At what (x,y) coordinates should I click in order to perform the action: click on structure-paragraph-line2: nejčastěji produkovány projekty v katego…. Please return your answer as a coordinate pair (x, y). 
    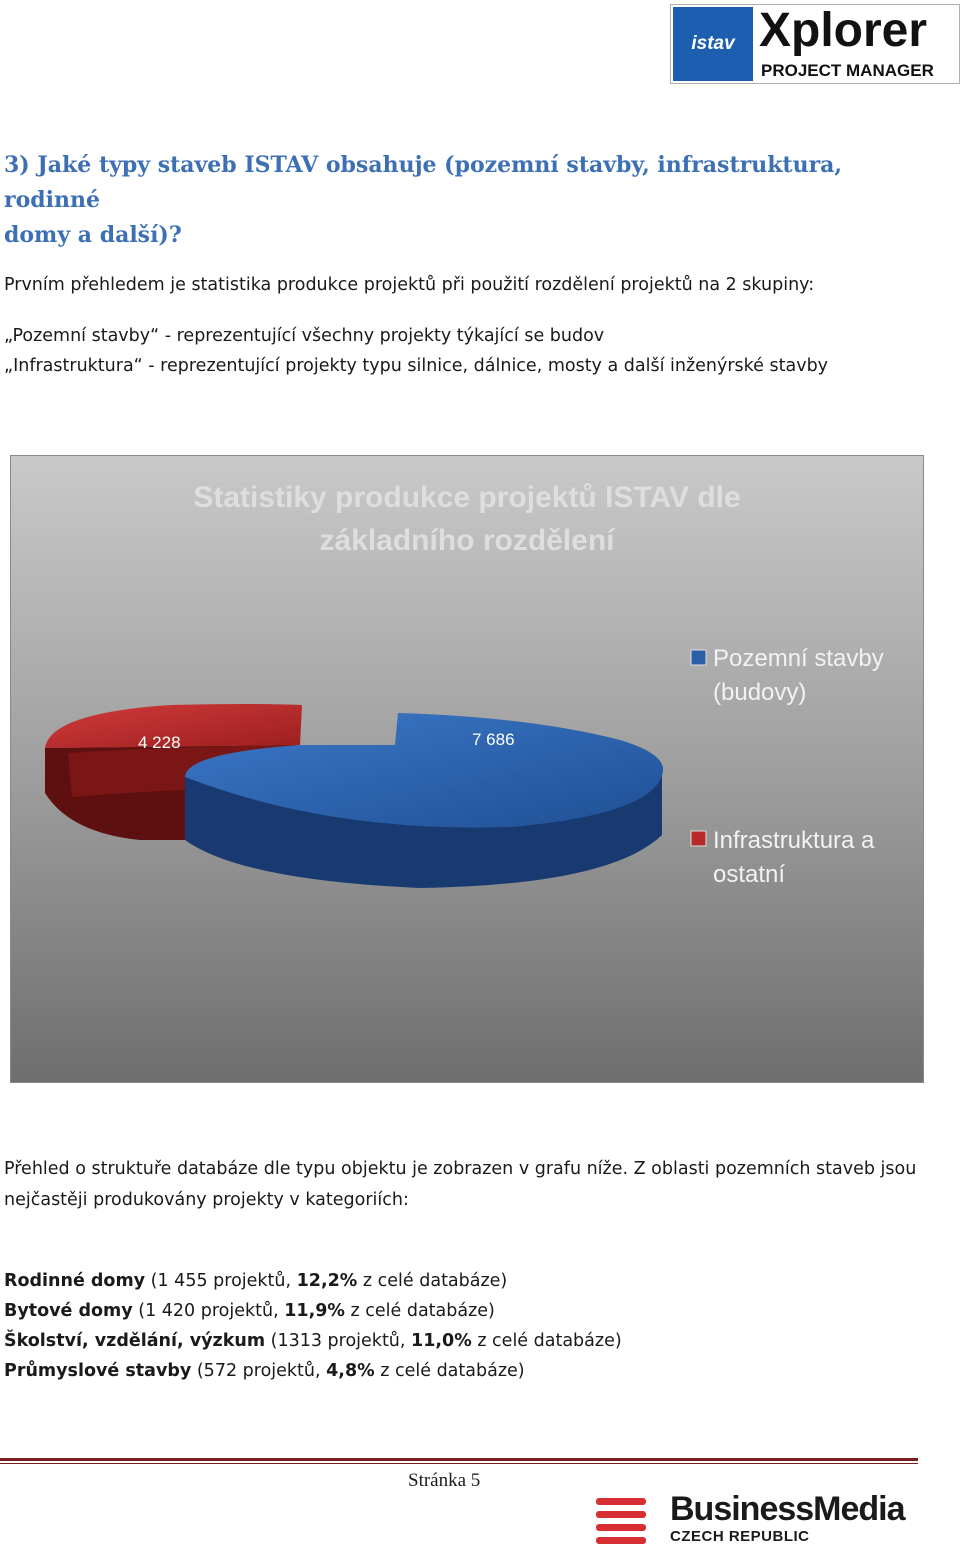
    Looking at the image, I should click on (206, 1200).